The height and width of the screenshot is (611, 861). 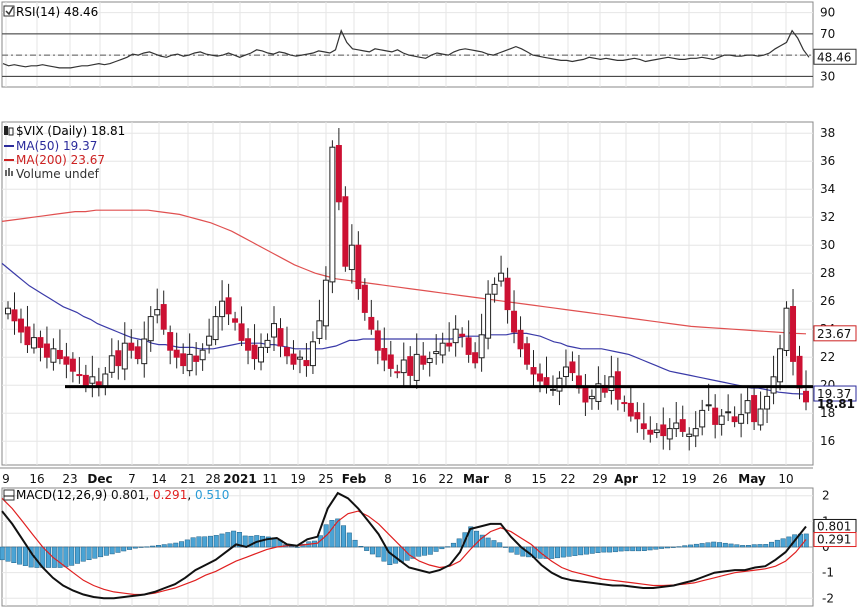 I want to click on price-tick-label: 22, so click(x=827, y=357).